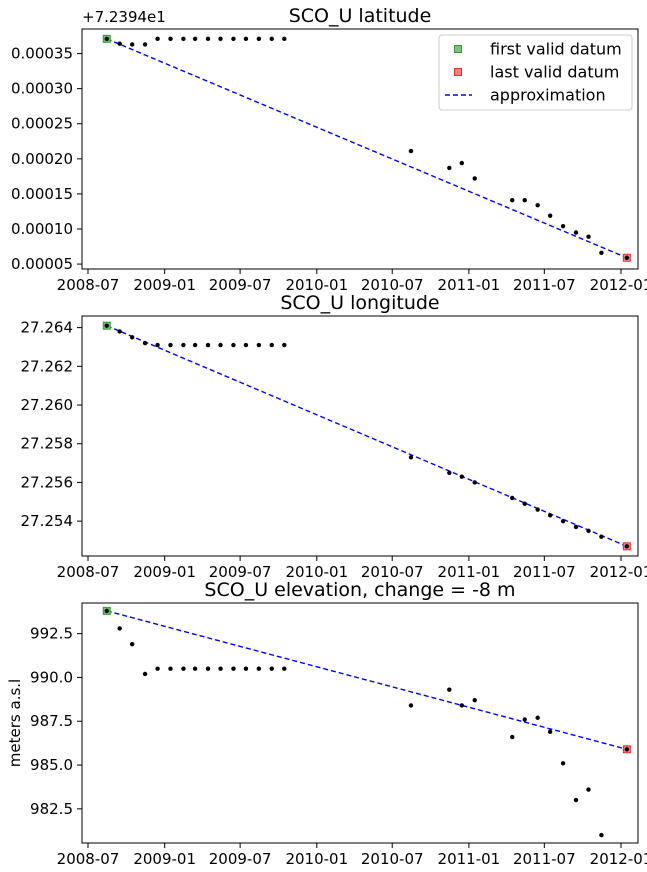 The image size is (647, 872). What do you see at coordinates (47, 521) in the screenshot?
I see `y-tick-label: 27.254` at bounding box center [47, 521].